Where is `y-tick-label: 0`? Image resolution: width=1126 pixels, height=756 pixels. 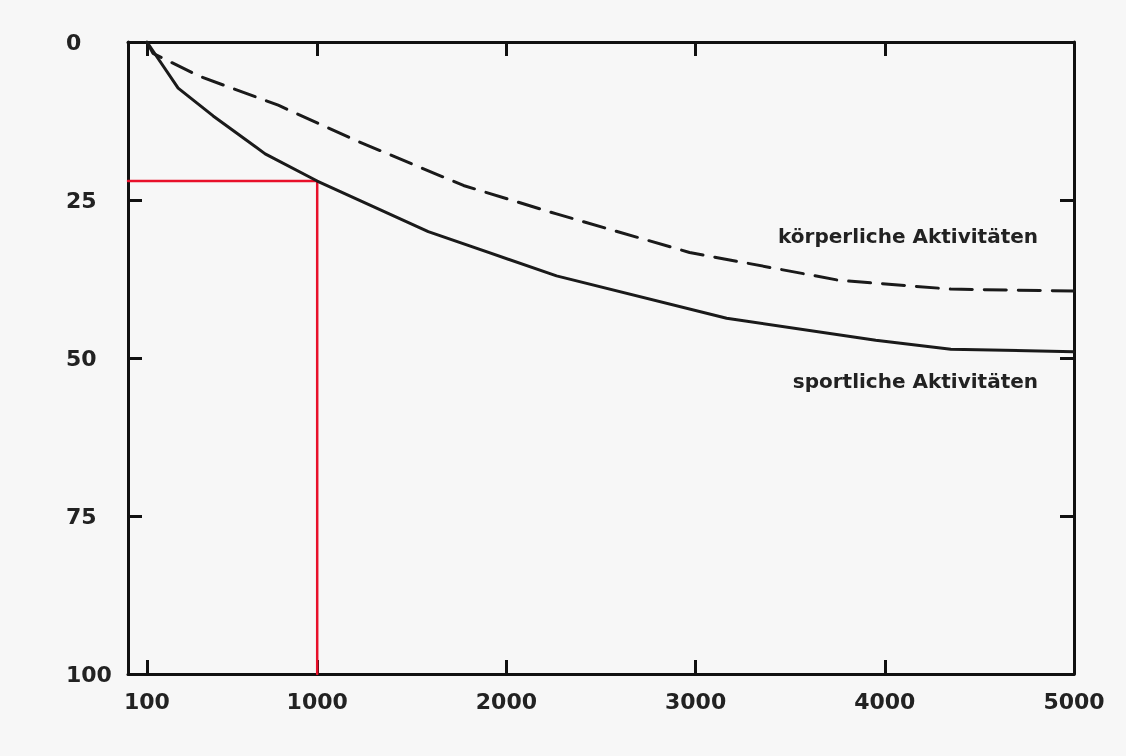 y-tick-label: 0 is located at coordinates (74, 42).